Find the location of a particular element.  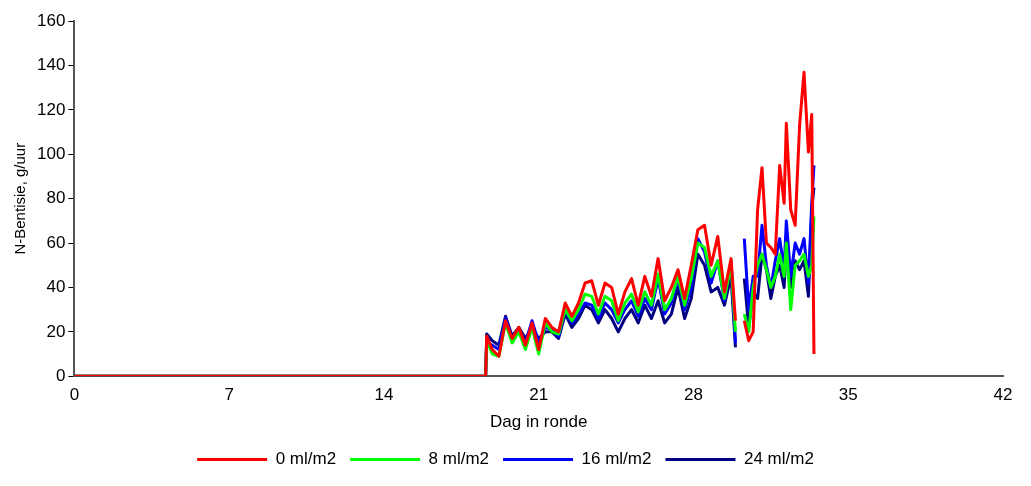

legend-label: 16 ml/m2 is located at coordinates (616, 459).